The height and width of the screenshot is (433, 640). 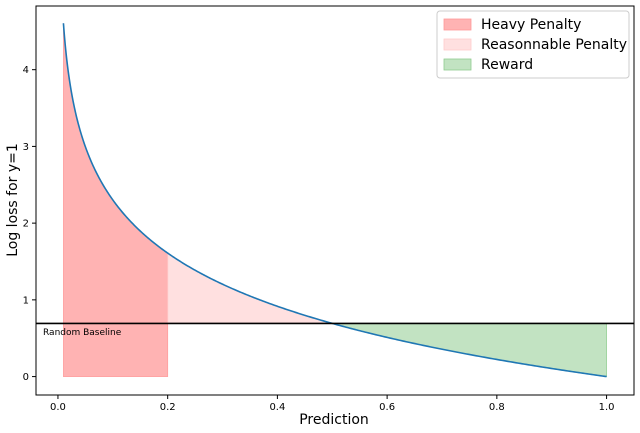 I want to click on legend-swatch-reward, so click(x=457, y=64).